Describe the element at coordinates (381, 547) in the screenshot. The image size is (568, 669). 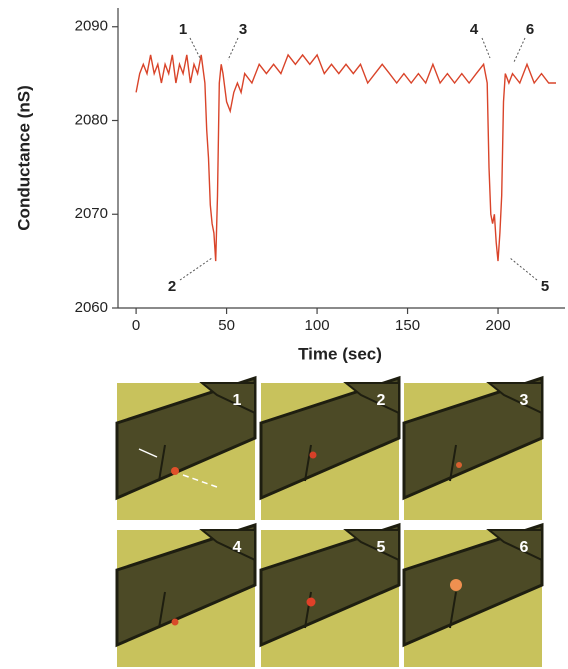
I see `panel-label: 5` at that location.